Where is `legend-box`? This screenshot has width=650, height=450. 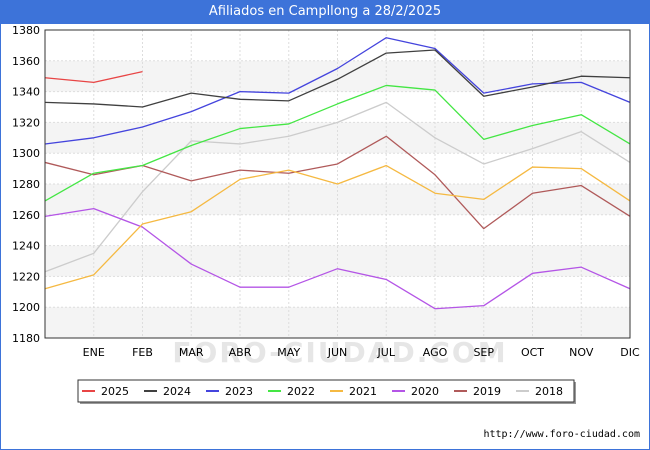 legend-box is located at coordinates (326, 391).